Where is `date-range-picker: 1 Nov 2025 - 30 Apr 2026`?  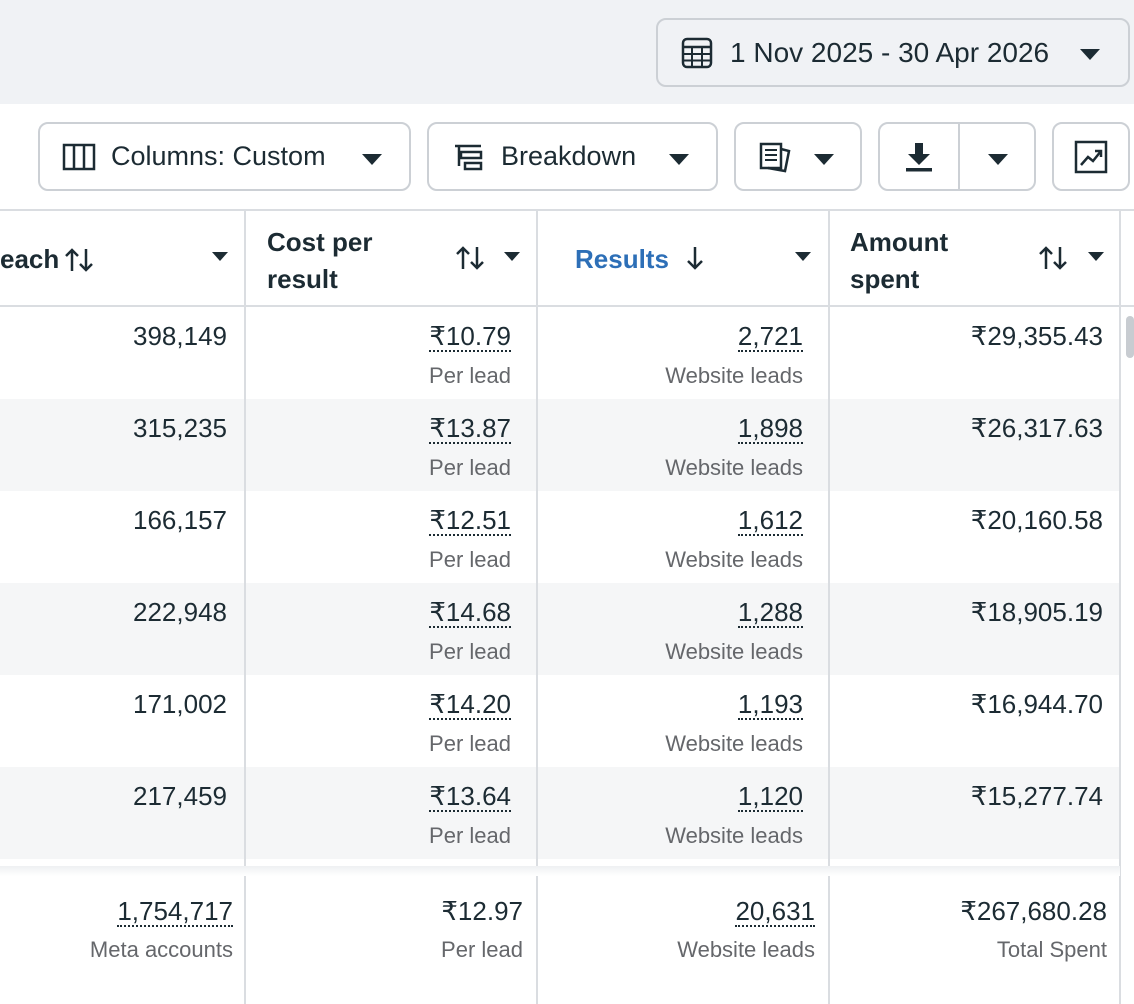 date-range-picker: 1 Nov 2025 - 30 Apr 2026 is located at coordinates (893, 52).